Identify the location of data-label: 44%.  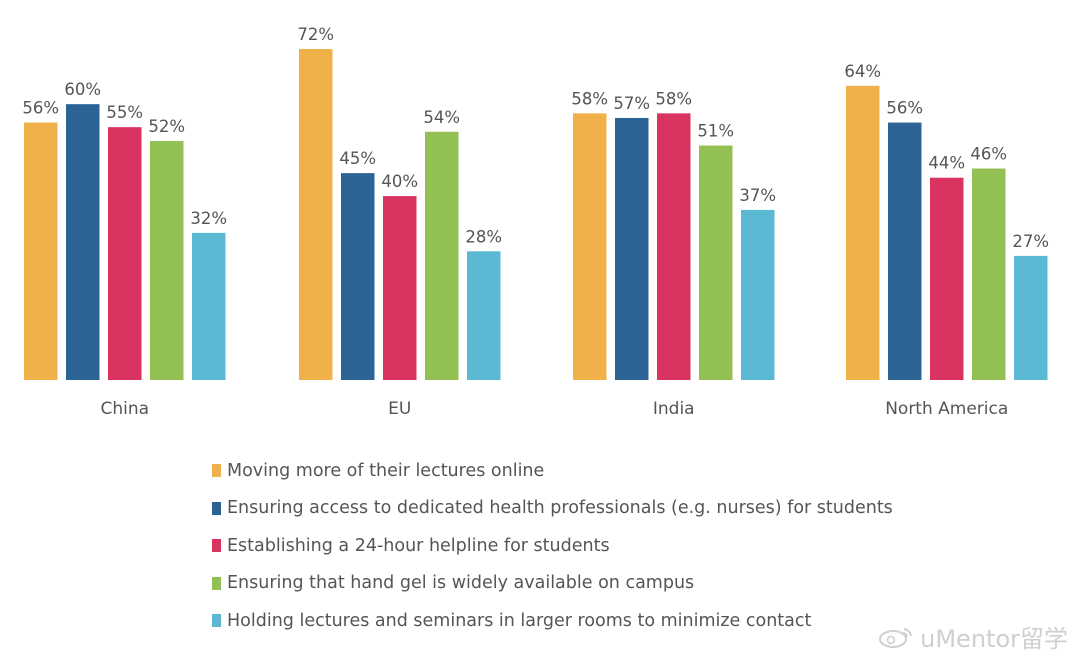
(946, 163).